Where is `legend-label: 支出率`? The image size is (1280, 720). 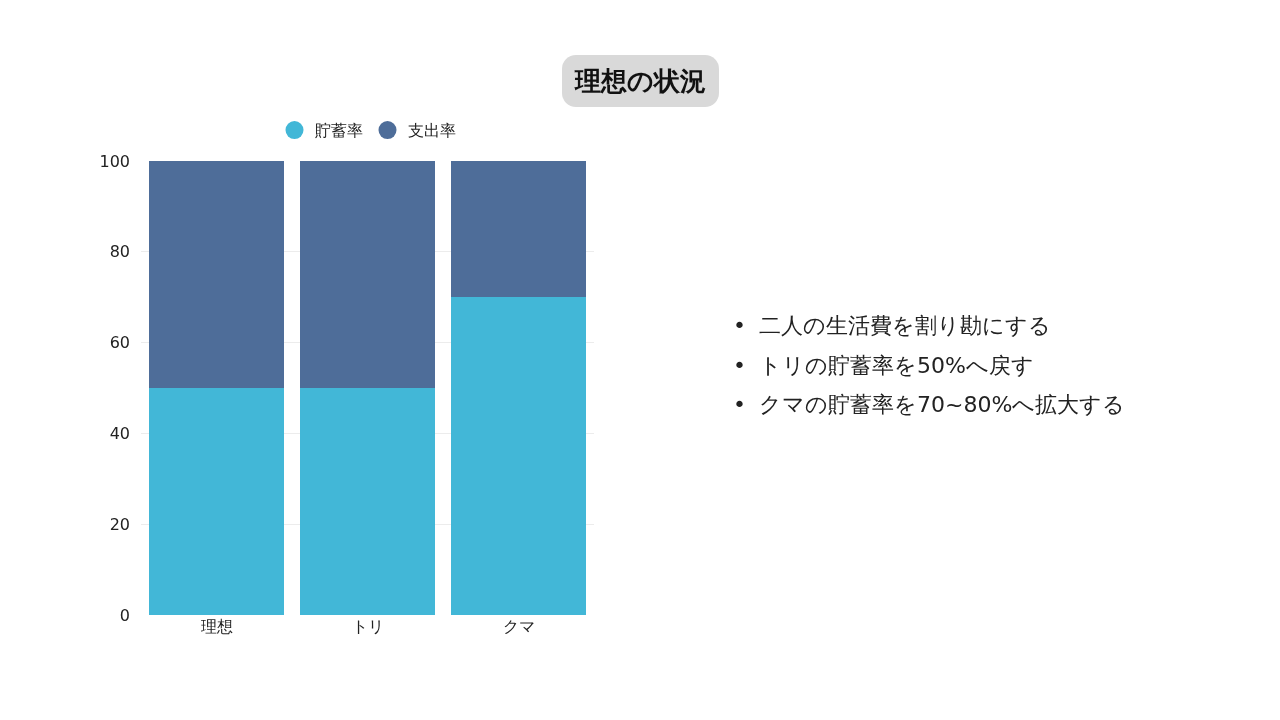 legend-label: 支出率 is located at coordinates (431, 131).